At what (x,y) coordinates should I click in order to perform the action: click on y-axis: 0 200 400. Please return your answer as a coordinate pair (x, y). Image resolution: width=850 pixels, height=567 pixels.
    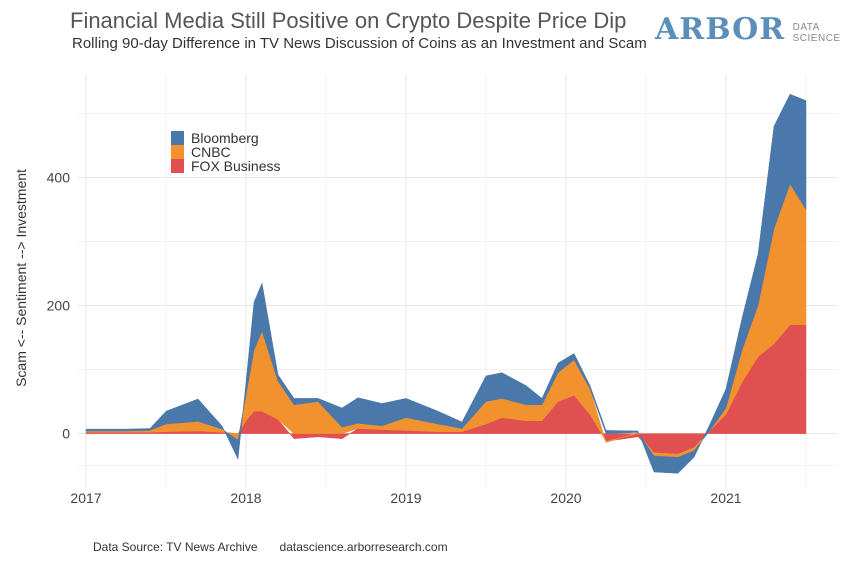
    Looking at the image, I should click on (59, 305).